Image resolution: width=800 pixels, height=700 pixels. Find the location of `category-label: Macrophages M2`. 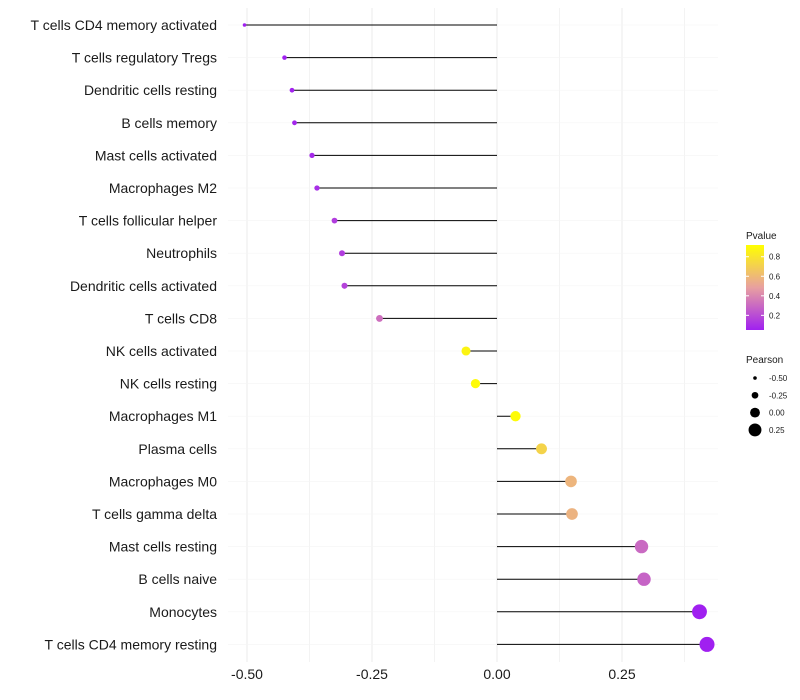

category-label: Macrophages M2 is located at coordinates (163, 188).